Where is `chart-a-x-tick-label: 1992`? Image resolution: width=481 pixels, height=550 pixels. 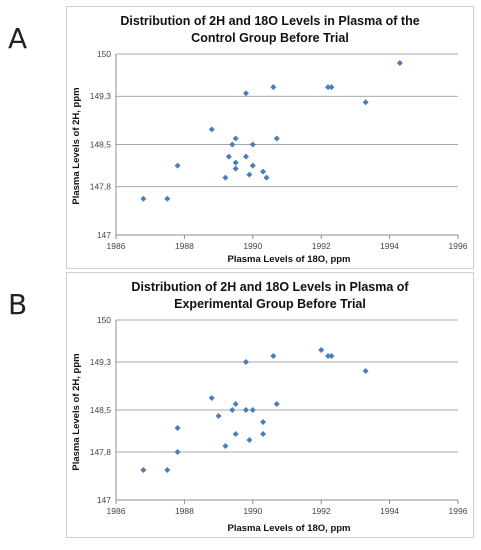
chart-a-x-tick-label: 1992 is located at coordinates (321, 246).